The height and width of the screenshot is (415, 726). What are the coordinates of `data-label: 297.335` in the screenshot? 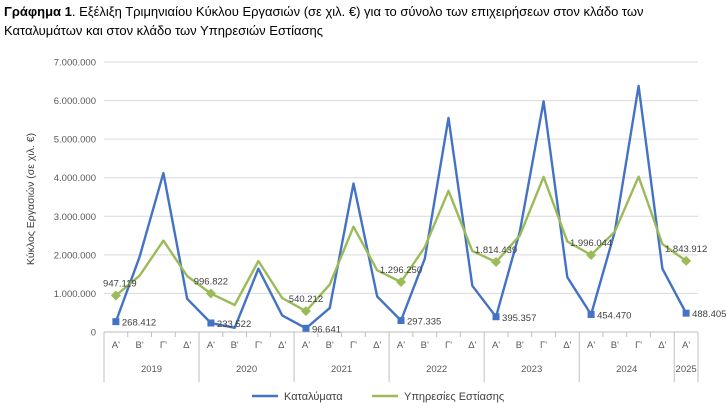 It's located at (424, 322).